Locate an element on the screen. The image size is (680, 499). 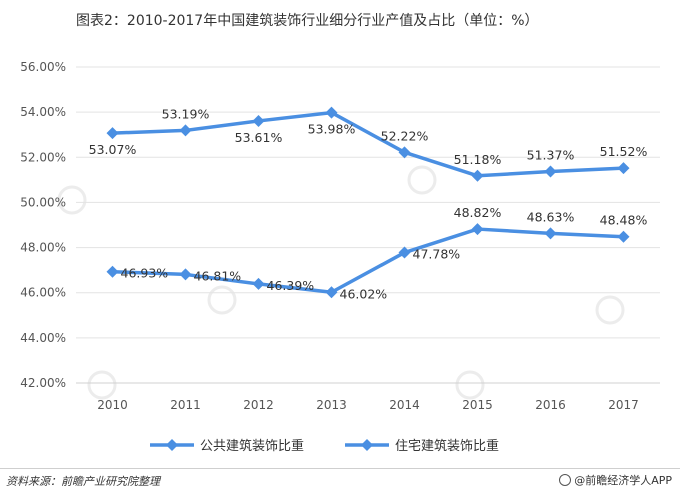
footer-divider is located at coordinates (340, 468).